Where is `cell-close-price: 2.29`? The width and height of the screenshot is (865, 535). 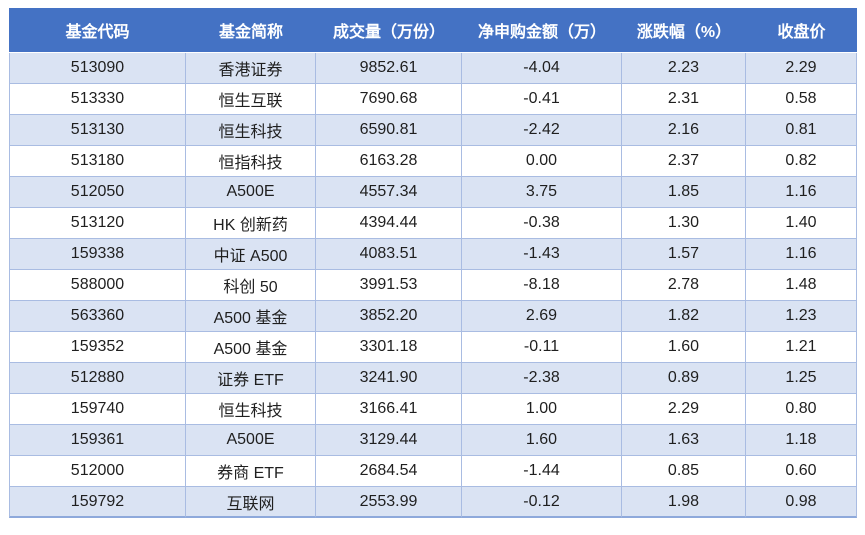 cell-close-price: 2.29 is located at coordinates (801, 68).